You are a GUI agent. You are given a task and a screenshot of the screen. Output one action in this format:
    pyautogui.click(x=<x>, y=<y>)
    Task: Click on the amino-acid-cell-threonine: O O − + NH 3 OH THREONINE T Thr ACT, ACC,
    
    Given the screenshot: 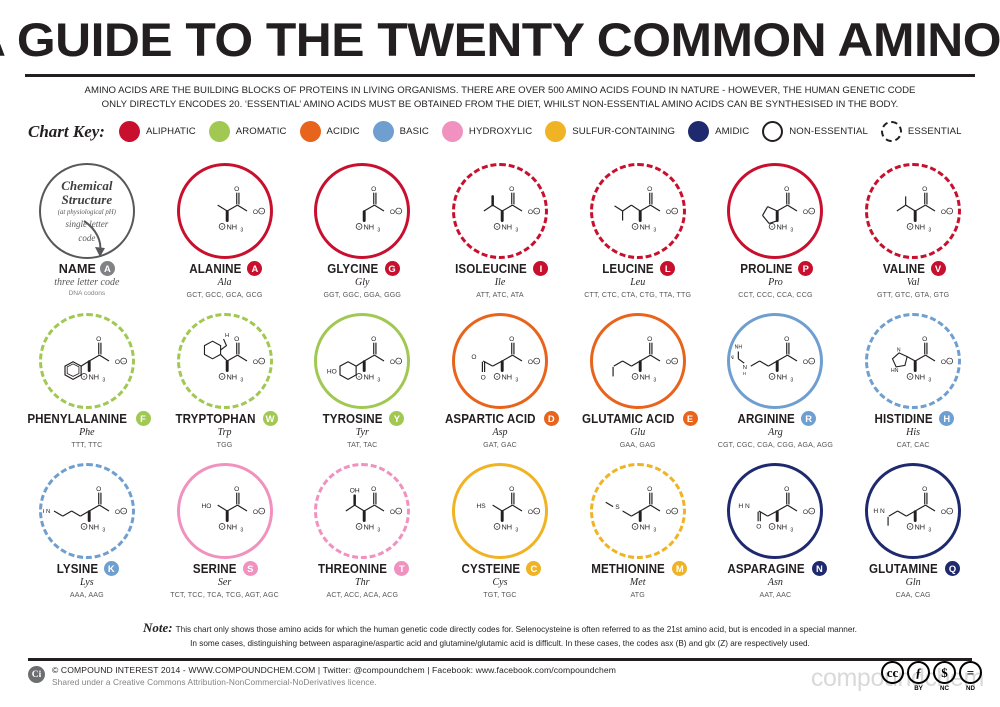 What is the action you would take?
    pyautogui.click(x=362, y=538)
    